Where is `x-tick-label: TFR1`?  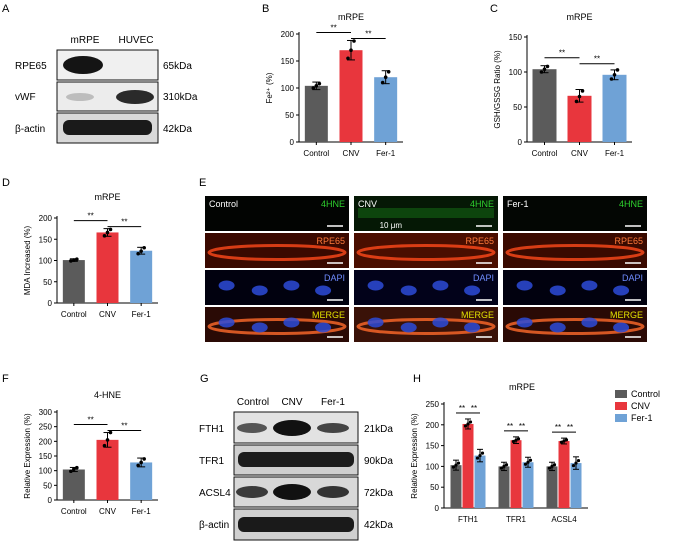 x-tick-label: TFR1 is located at coordinates (516, 519).